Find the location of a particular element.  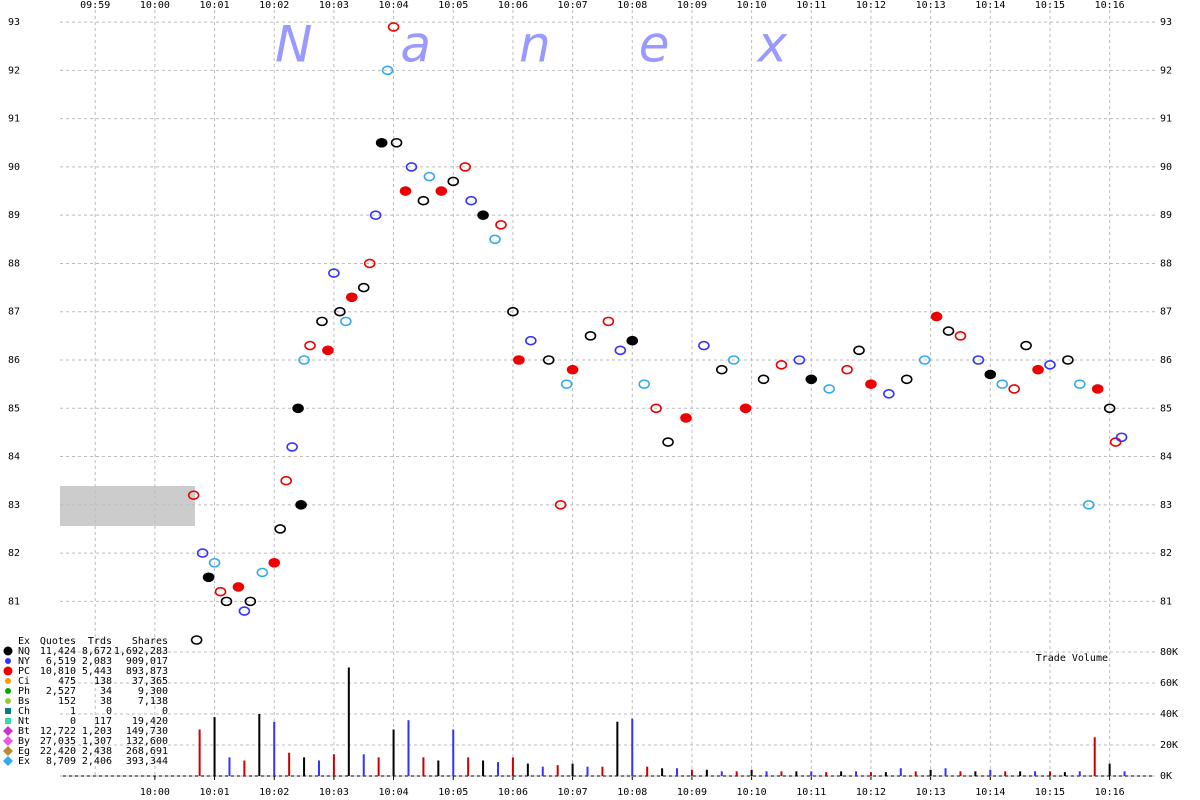

legend-ex: NY is located at coordinates (24, 661).